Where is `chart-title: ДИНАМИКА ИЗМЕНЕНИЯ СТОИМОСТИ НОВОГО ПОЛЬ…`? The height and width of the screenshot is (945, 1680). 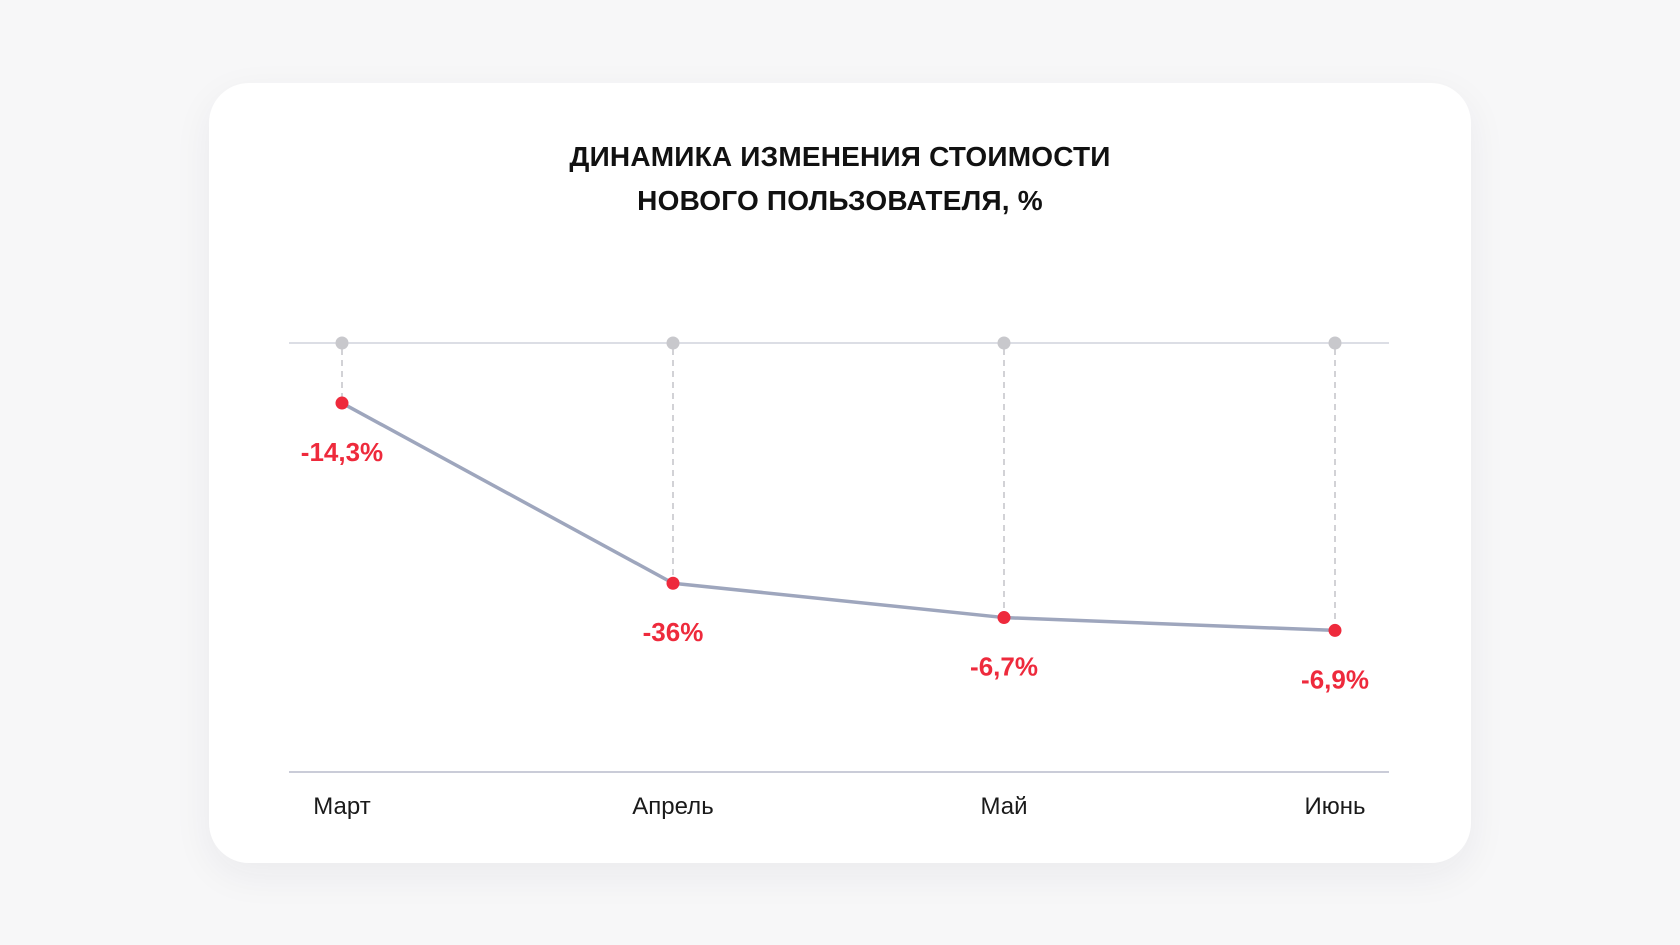 chart-title: ДИНАМИКА ИЗМЕНЕНИЯ СТОИМОСТИ НОВОГО ПОЛЬ… is located at coordinates (840, 179).